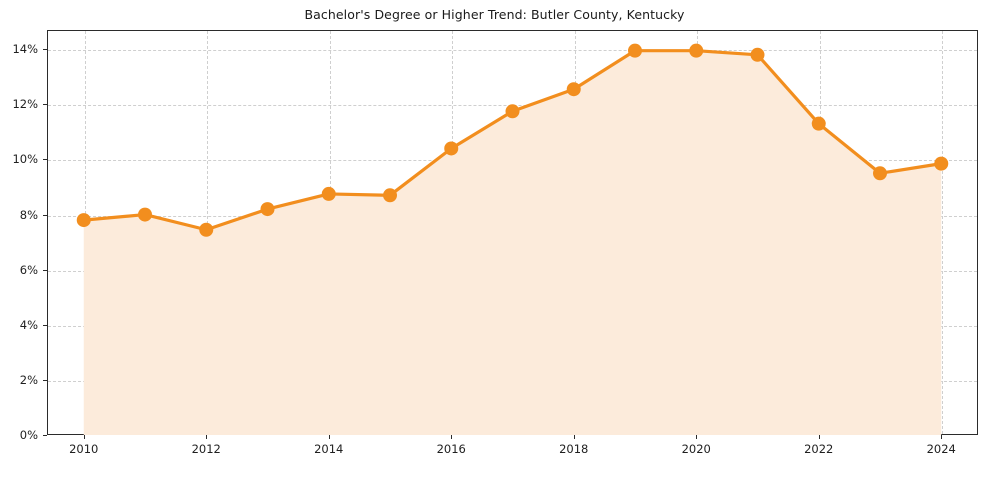  What do you see at coordinates (941, 449) in the screenshot?
I see `x-axis-tick-label: 2024` at bounding box center [941, 449].